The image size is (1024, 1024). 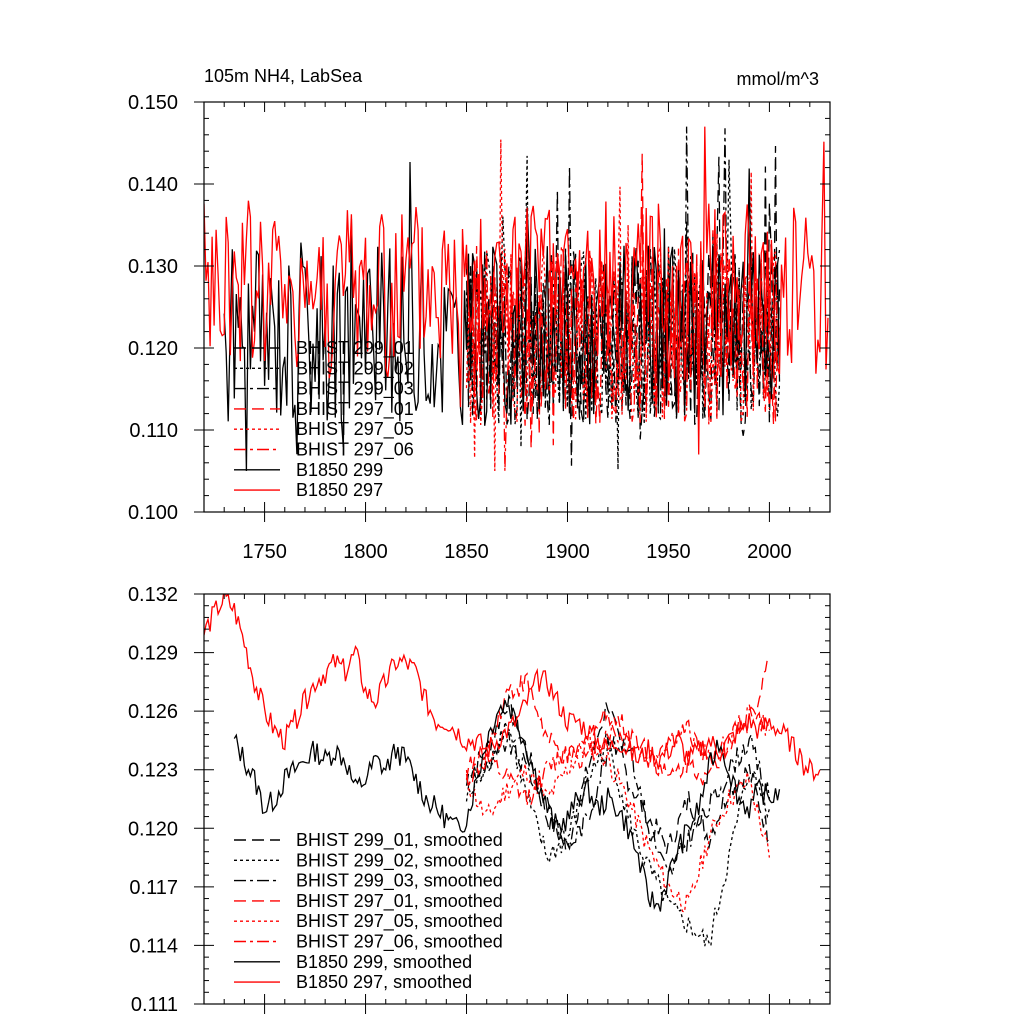 What do you see at coordinates (769, 552) in the screenshot?
I see `x-tick-label: 2000` at bounding box center [769, 552].